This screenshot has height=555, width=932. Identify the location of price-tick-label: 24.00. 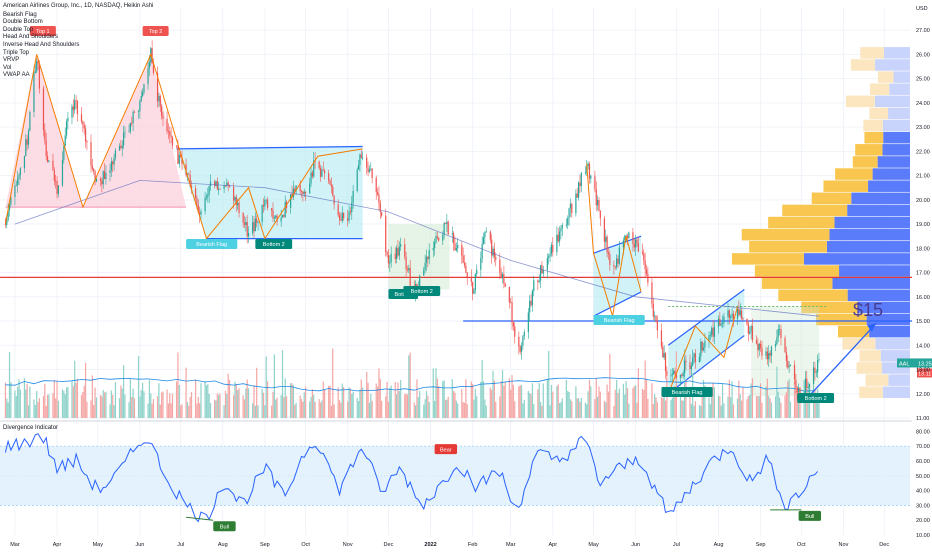
(923, 104).